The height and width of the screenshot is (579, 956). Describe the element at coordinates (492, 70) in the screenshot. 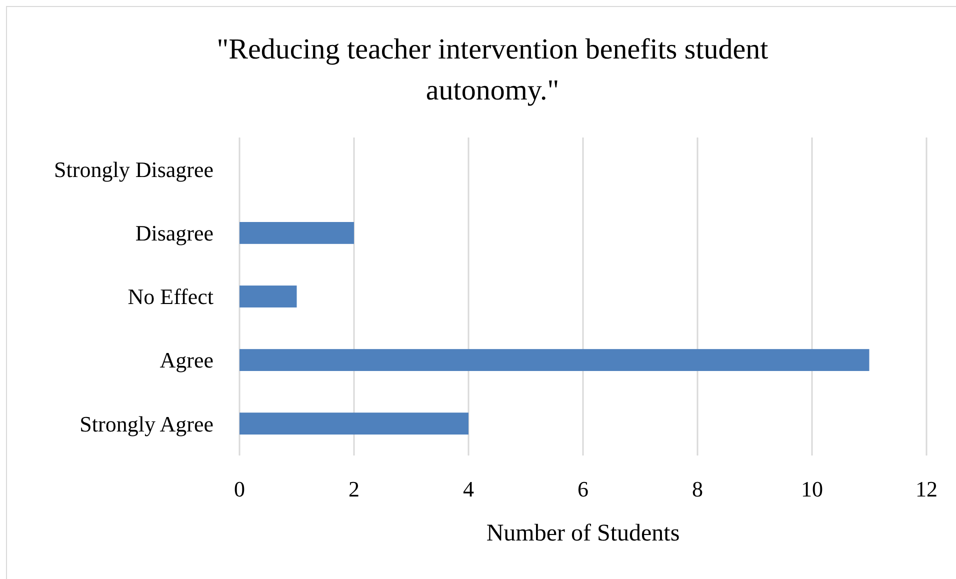

I see `chart-title: "Reducing teacher intervention benefits student autonomy."` at that location.